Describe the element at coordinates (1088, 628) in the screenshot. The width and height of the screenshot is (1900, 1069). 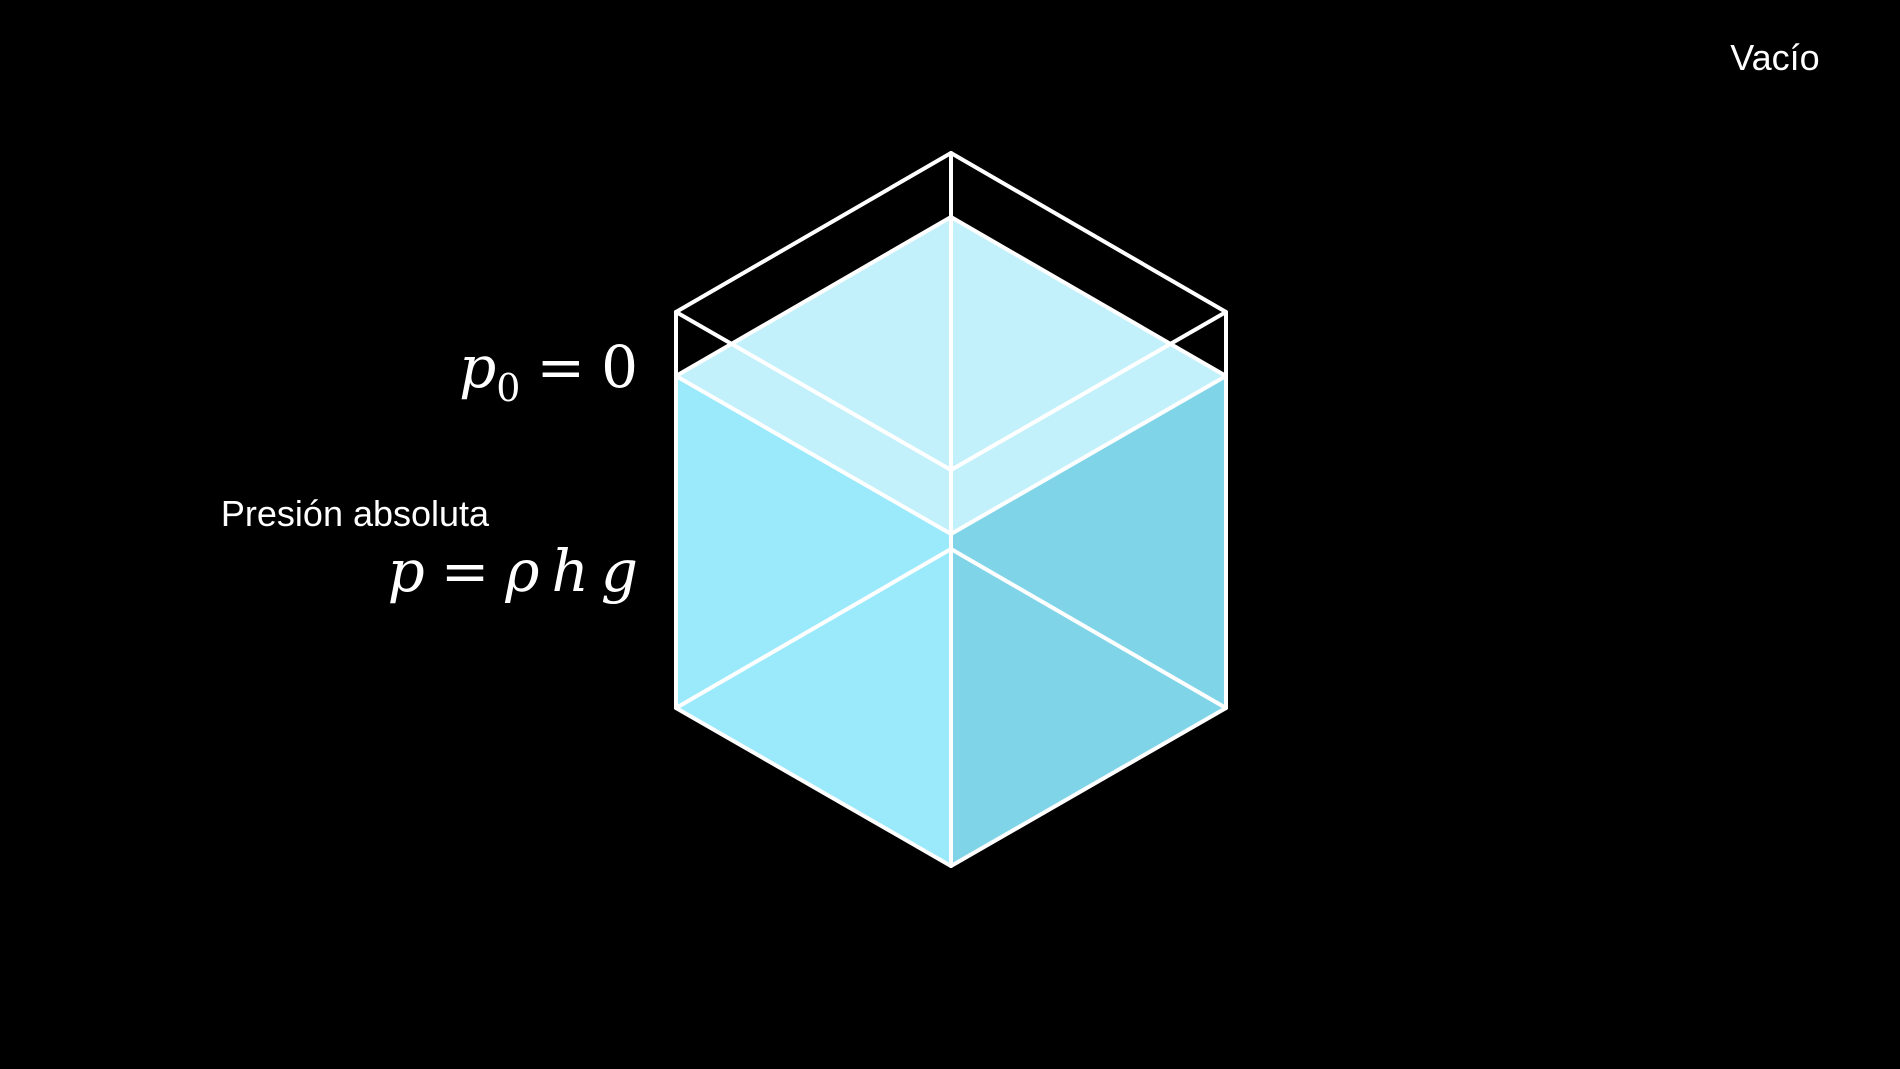
I see `back-right-bottom-edge` at that location.